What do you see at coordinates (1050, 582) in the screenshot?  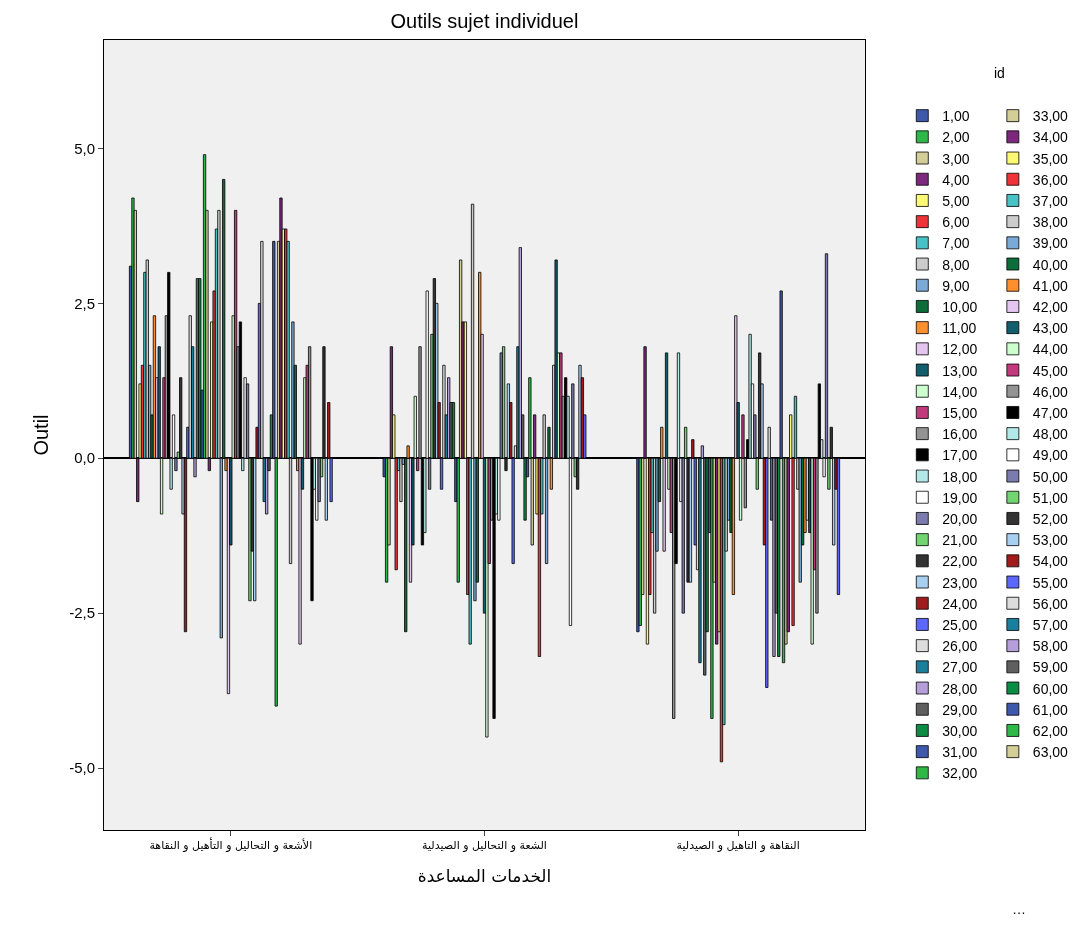 I see `legend-label: 55,00` at bounding box center [1050, 582].